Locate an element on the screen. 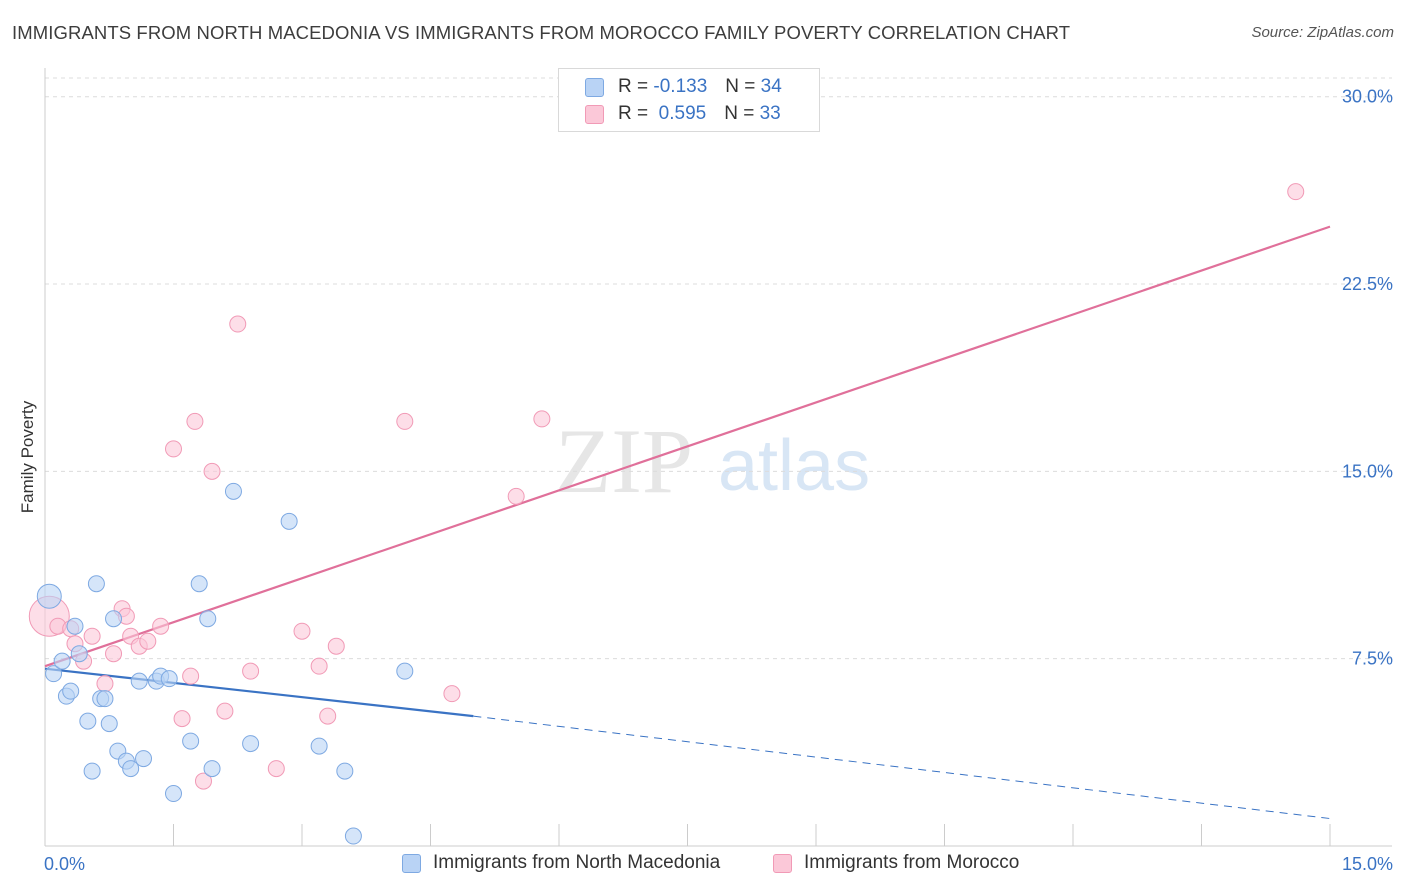  legend-n-value: 34 is located at coordinates (771, 86).